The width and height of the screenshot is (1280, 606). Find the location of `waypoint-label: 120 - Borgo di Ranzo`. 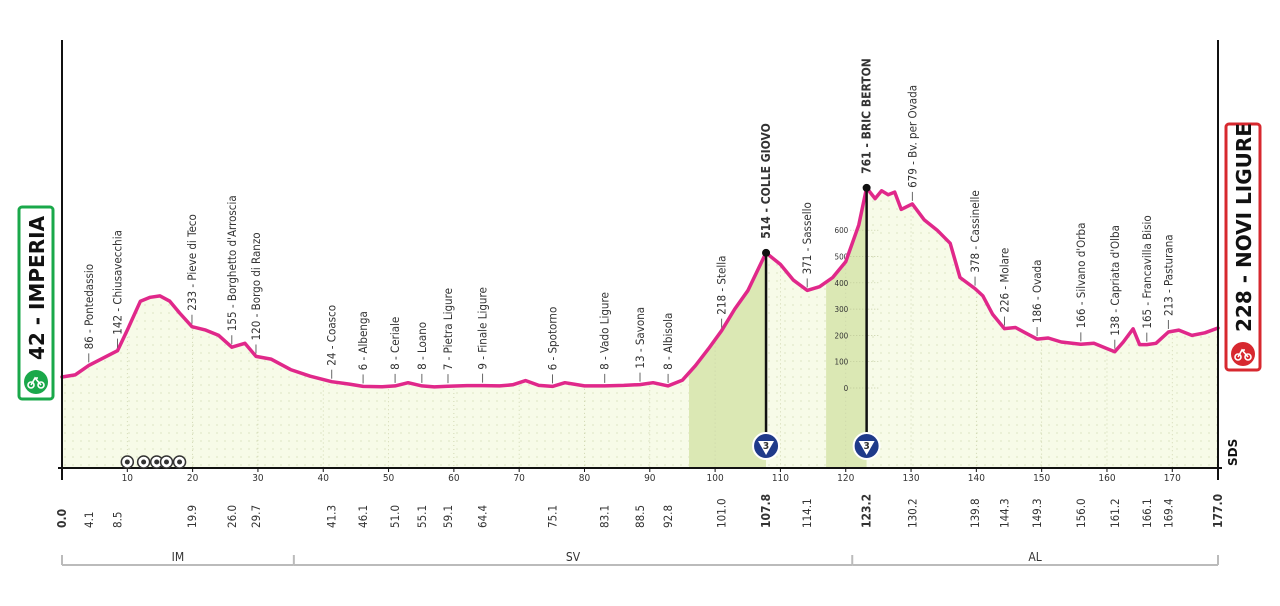

waypoint-label: 120 - Borgo di Ranzo is located at coordinates (256, 286).